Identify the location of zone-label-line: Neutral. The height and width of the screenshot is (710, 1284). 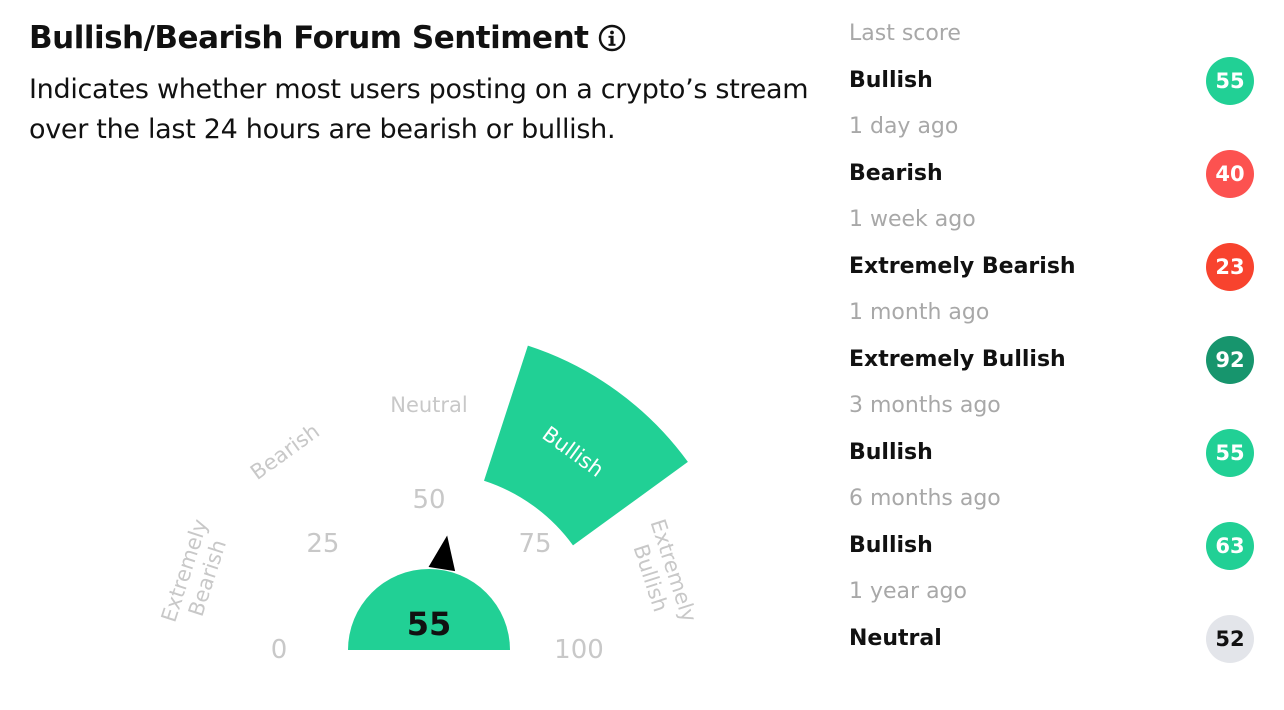
(429, 405).